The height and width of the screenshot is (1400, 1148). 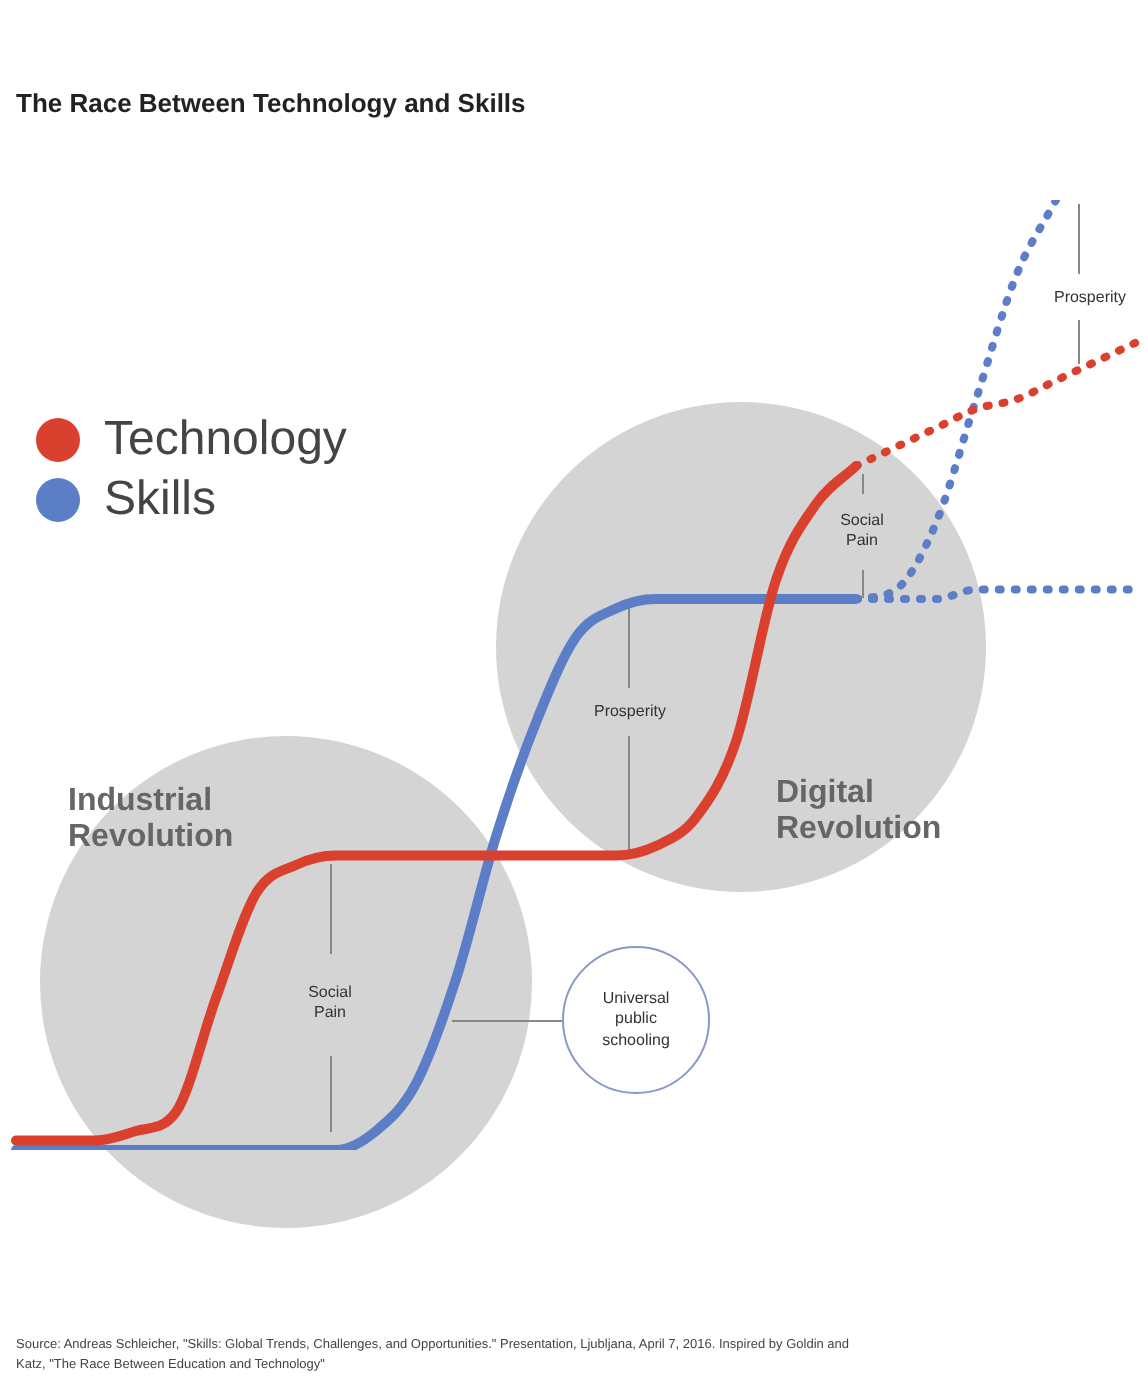 What do you see at coordinates (160, 500) in the screenshot?
I see `legend-label: Skills` at bounding box center [160, 500].